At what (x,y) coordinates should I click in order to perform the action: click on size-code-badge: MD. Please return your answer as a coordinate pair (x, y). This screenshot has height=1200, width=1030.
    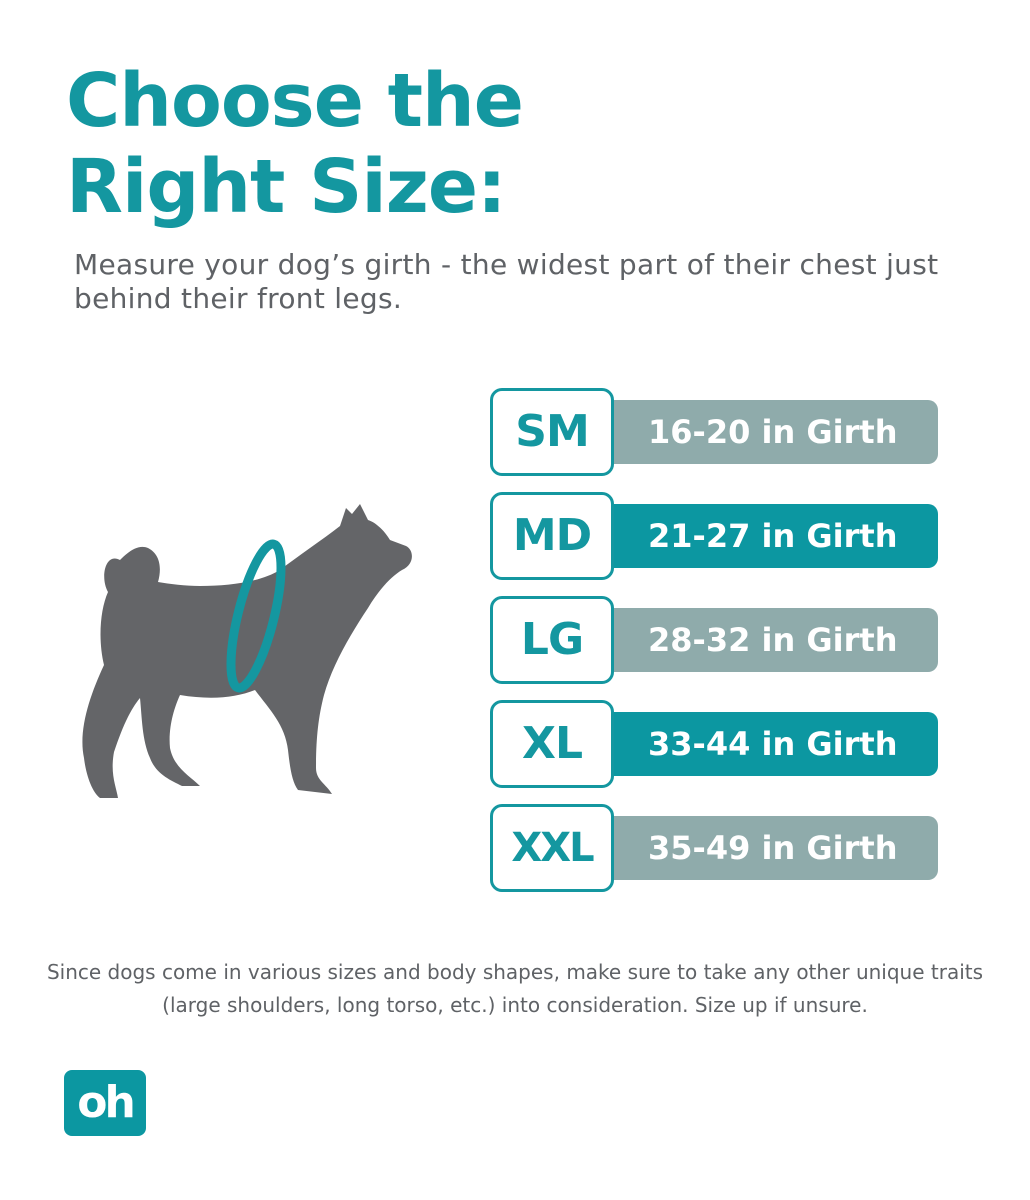
    Looking at the image, I should click on (552, 536).